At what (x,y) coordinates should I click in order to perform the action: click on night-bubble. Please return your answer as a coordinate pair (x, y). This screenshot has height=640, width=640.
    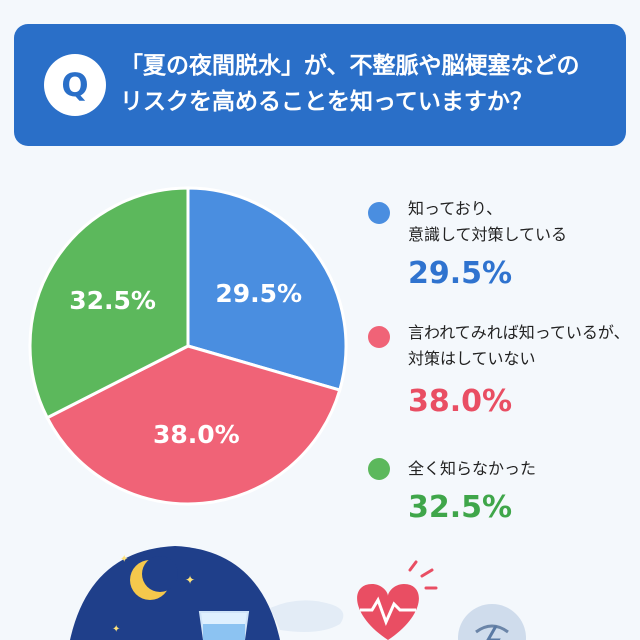
    Looking at the image, I should click on (175, 593).